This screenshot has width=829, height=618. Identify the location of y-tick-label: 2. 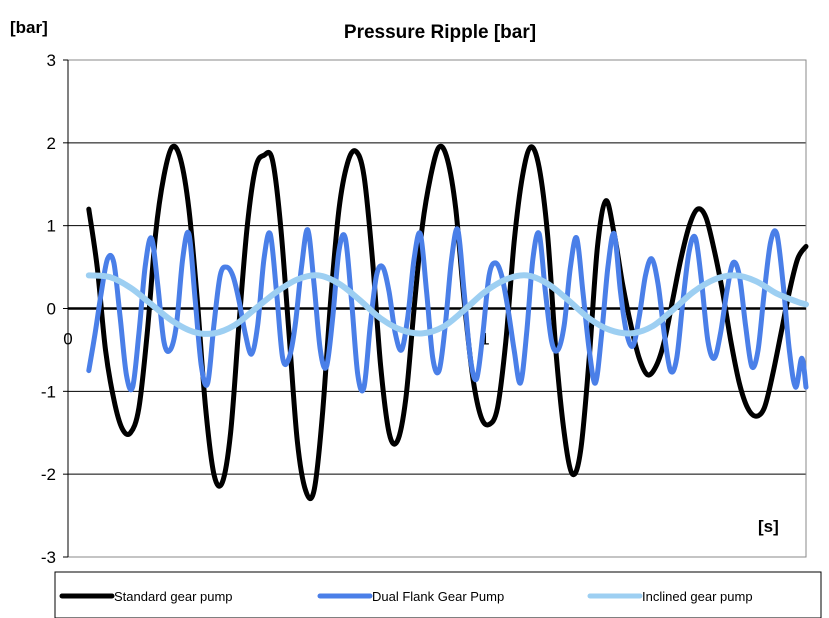
(51, 143).